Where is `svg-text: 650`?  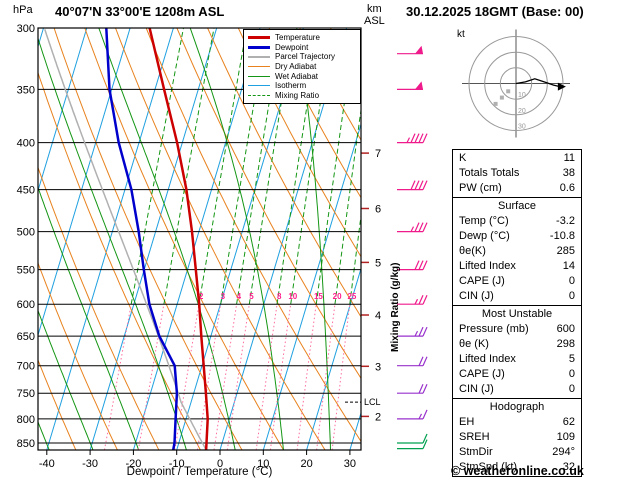
svg-text: 650 is located at coordinates (26, 337).